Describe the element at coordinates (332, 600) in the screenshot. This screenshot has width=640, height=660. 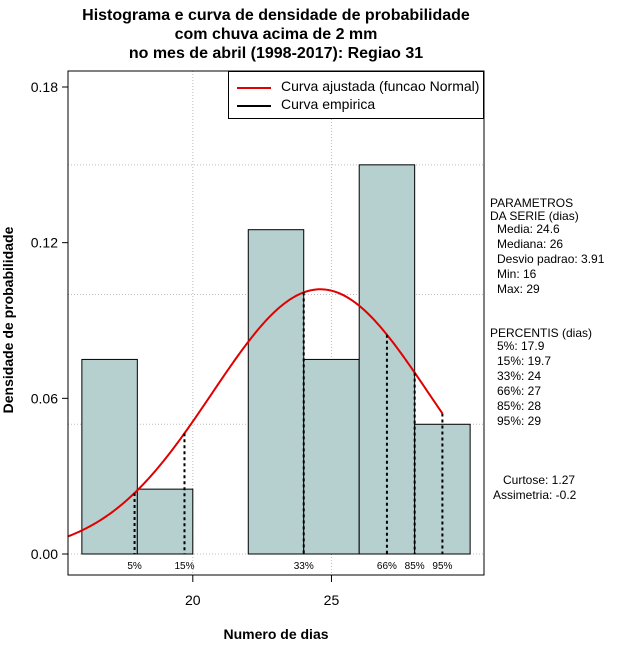
I see `x-axis-tick-label: 25` at that location.